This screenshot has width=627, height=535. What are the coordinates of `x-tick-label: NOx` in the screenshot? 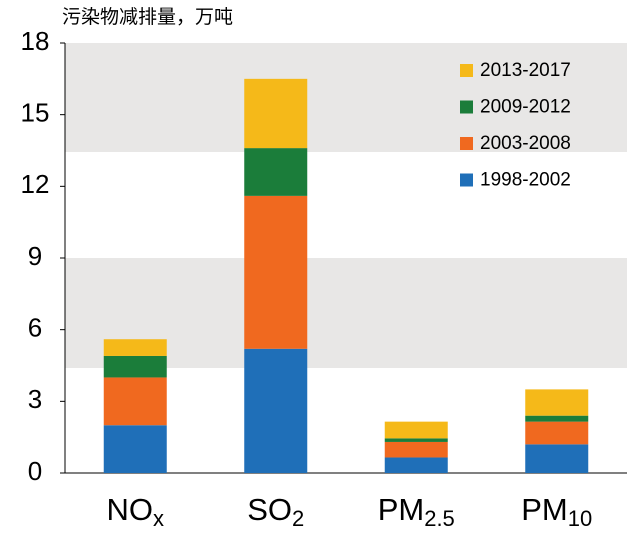 It's located at (136, 511).